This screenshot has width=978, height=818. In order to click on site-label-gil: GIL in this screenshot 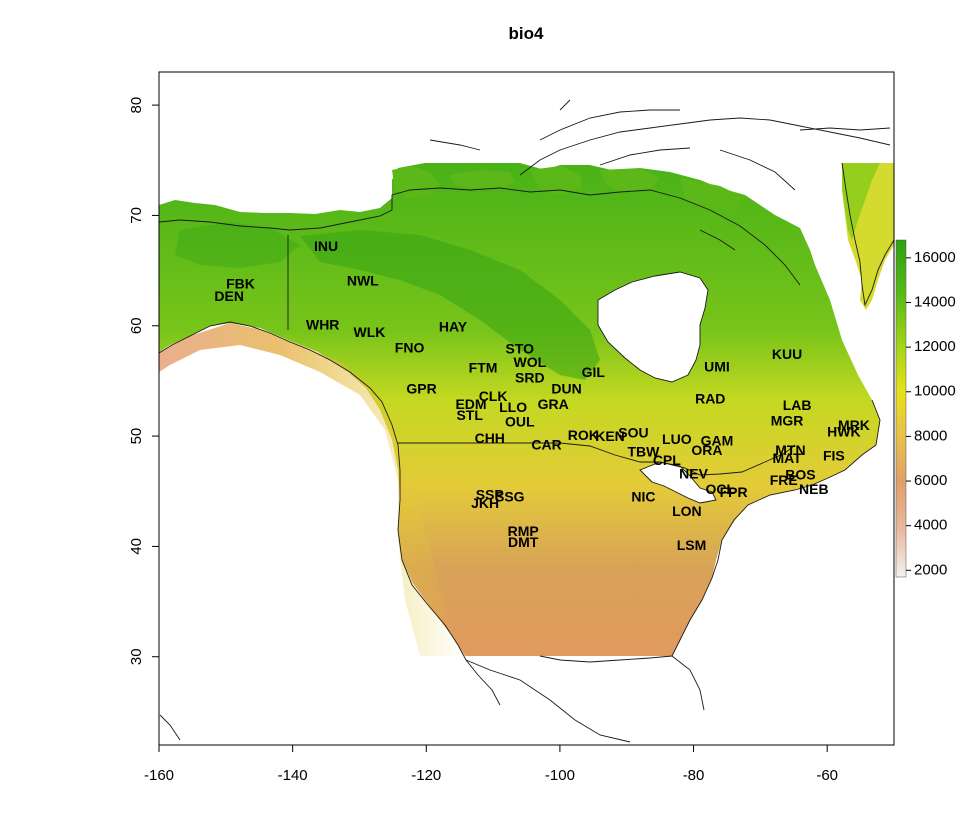, I will do `click(594, 372)`.